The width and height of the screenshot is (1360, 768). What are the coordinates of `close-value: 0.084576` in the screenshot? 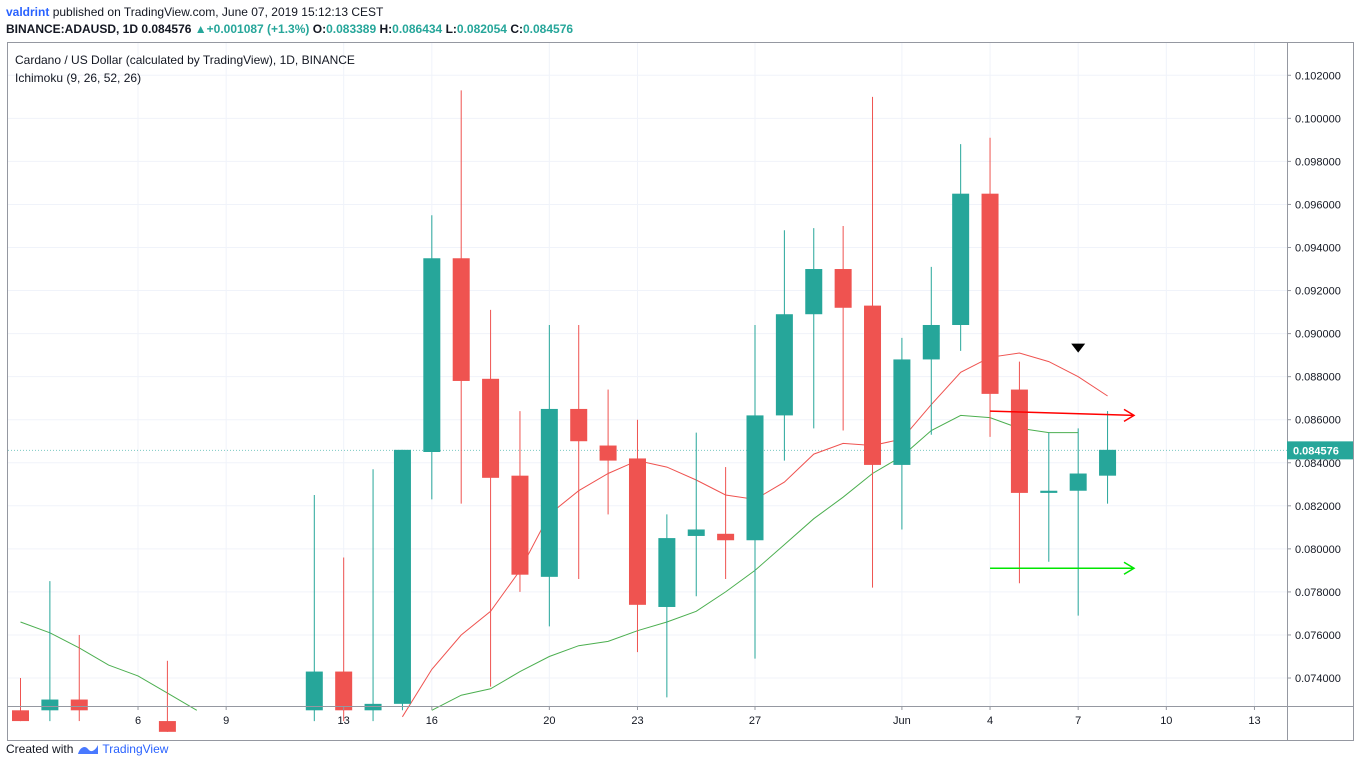 It's located at (548, 29).